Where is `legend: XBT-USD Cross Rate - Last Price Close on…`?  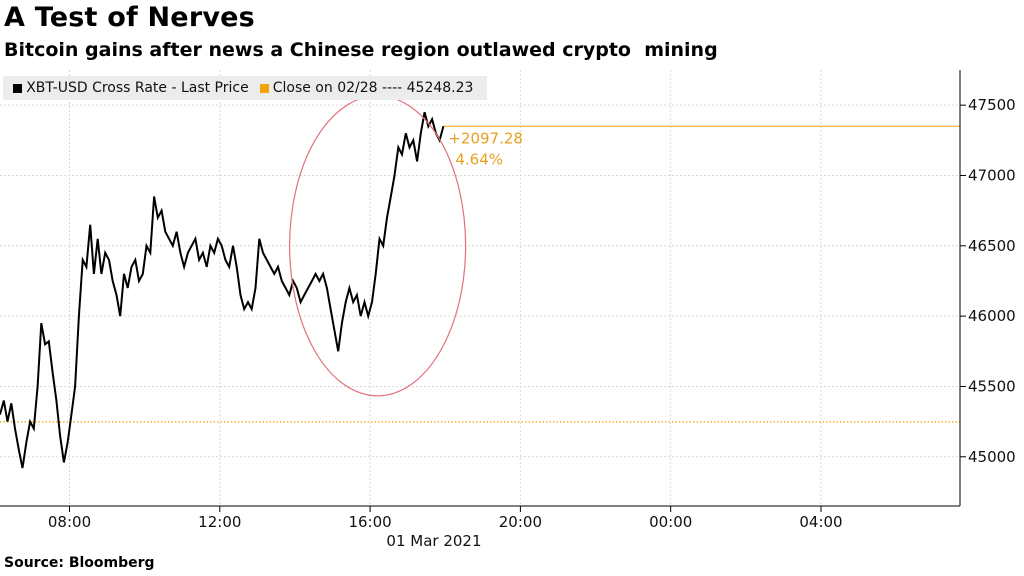
legend: XBT-USD Cross Rate - Last Price Close on… is located at coordinates (245, 88).